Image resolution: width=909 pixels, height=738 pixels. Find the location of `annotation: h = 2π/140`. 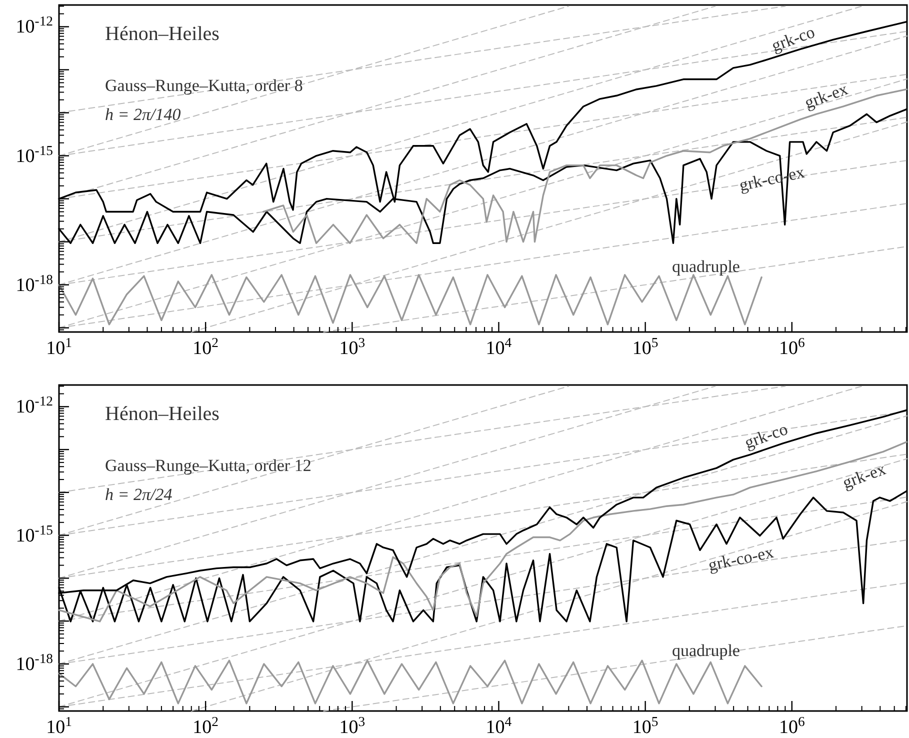

annotation: h = 2π/140 is located at coordinates (143, 114).